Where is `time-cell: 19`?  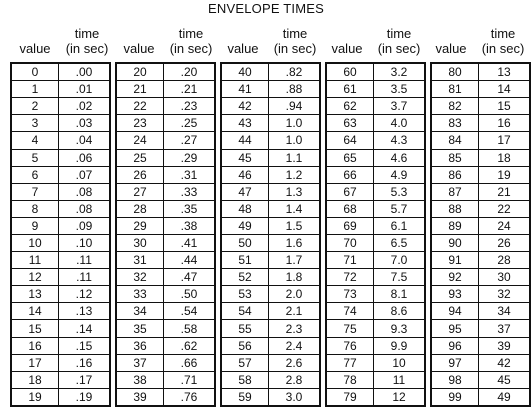
time-cell: 19 is located at coordinates (504, 174).